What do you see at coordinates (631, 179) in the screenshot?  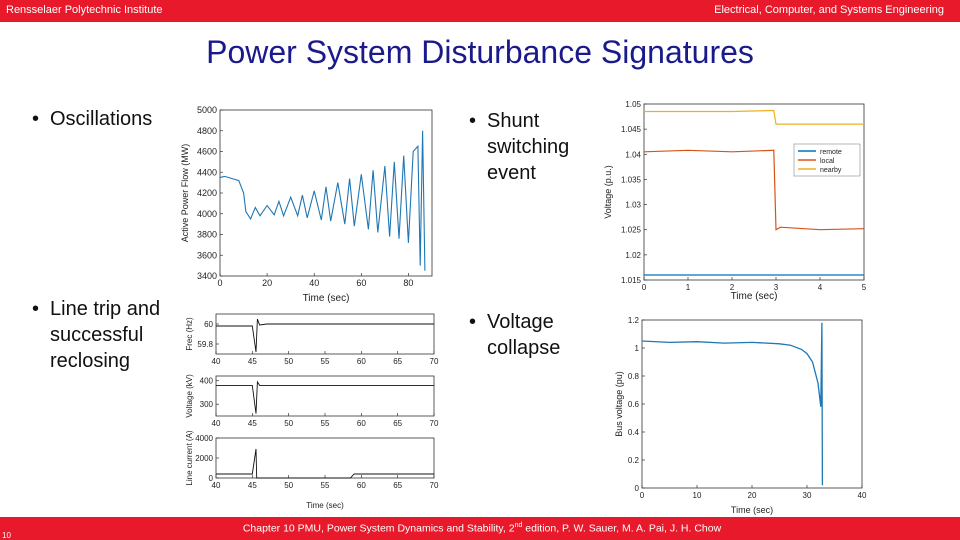 I see `y-tick-label: 1.035` at bounding box center [631, 179].